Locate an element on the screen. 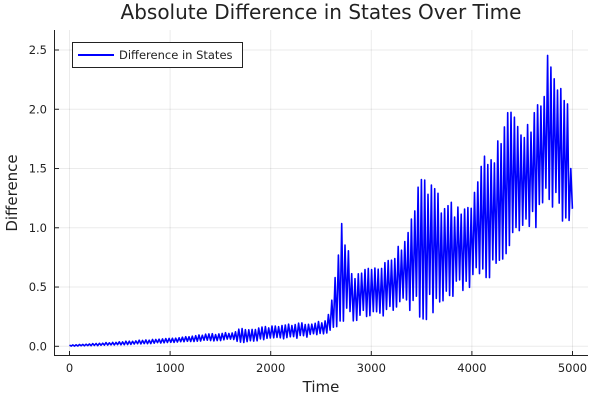  x-tick-label: 1000 is located at coordinates (169, 368).